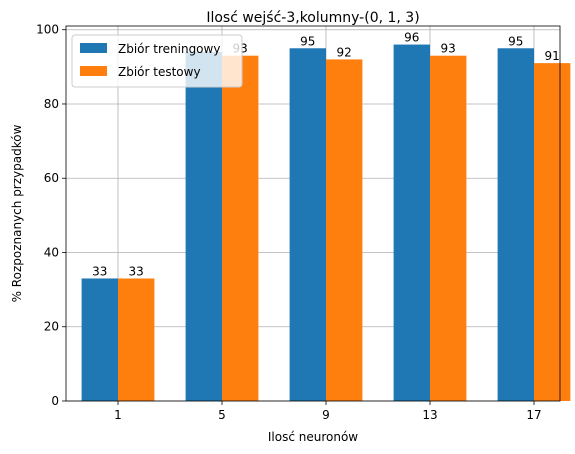 This screenshot has width=575, height=454. I want to click on legend-frame, so click(157, 61).